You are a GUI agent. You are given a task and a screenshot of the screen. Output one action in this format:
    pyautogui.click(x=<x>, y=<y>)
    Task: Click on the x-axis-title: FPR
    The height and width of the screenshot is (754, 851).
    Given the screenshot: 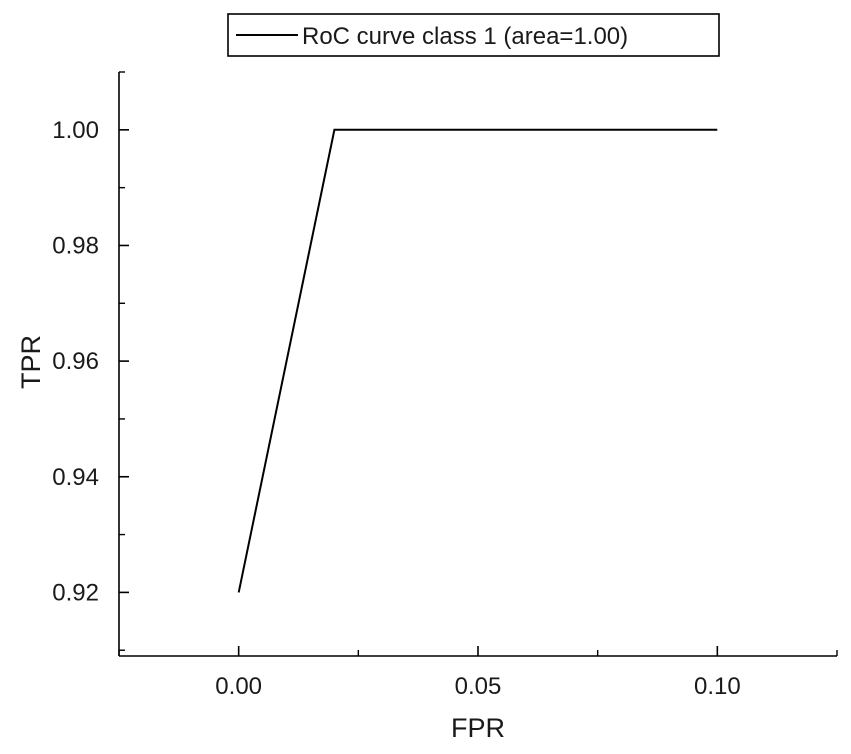 What is the action you would take?
    pyautogui.click(x=478, y=728)
    